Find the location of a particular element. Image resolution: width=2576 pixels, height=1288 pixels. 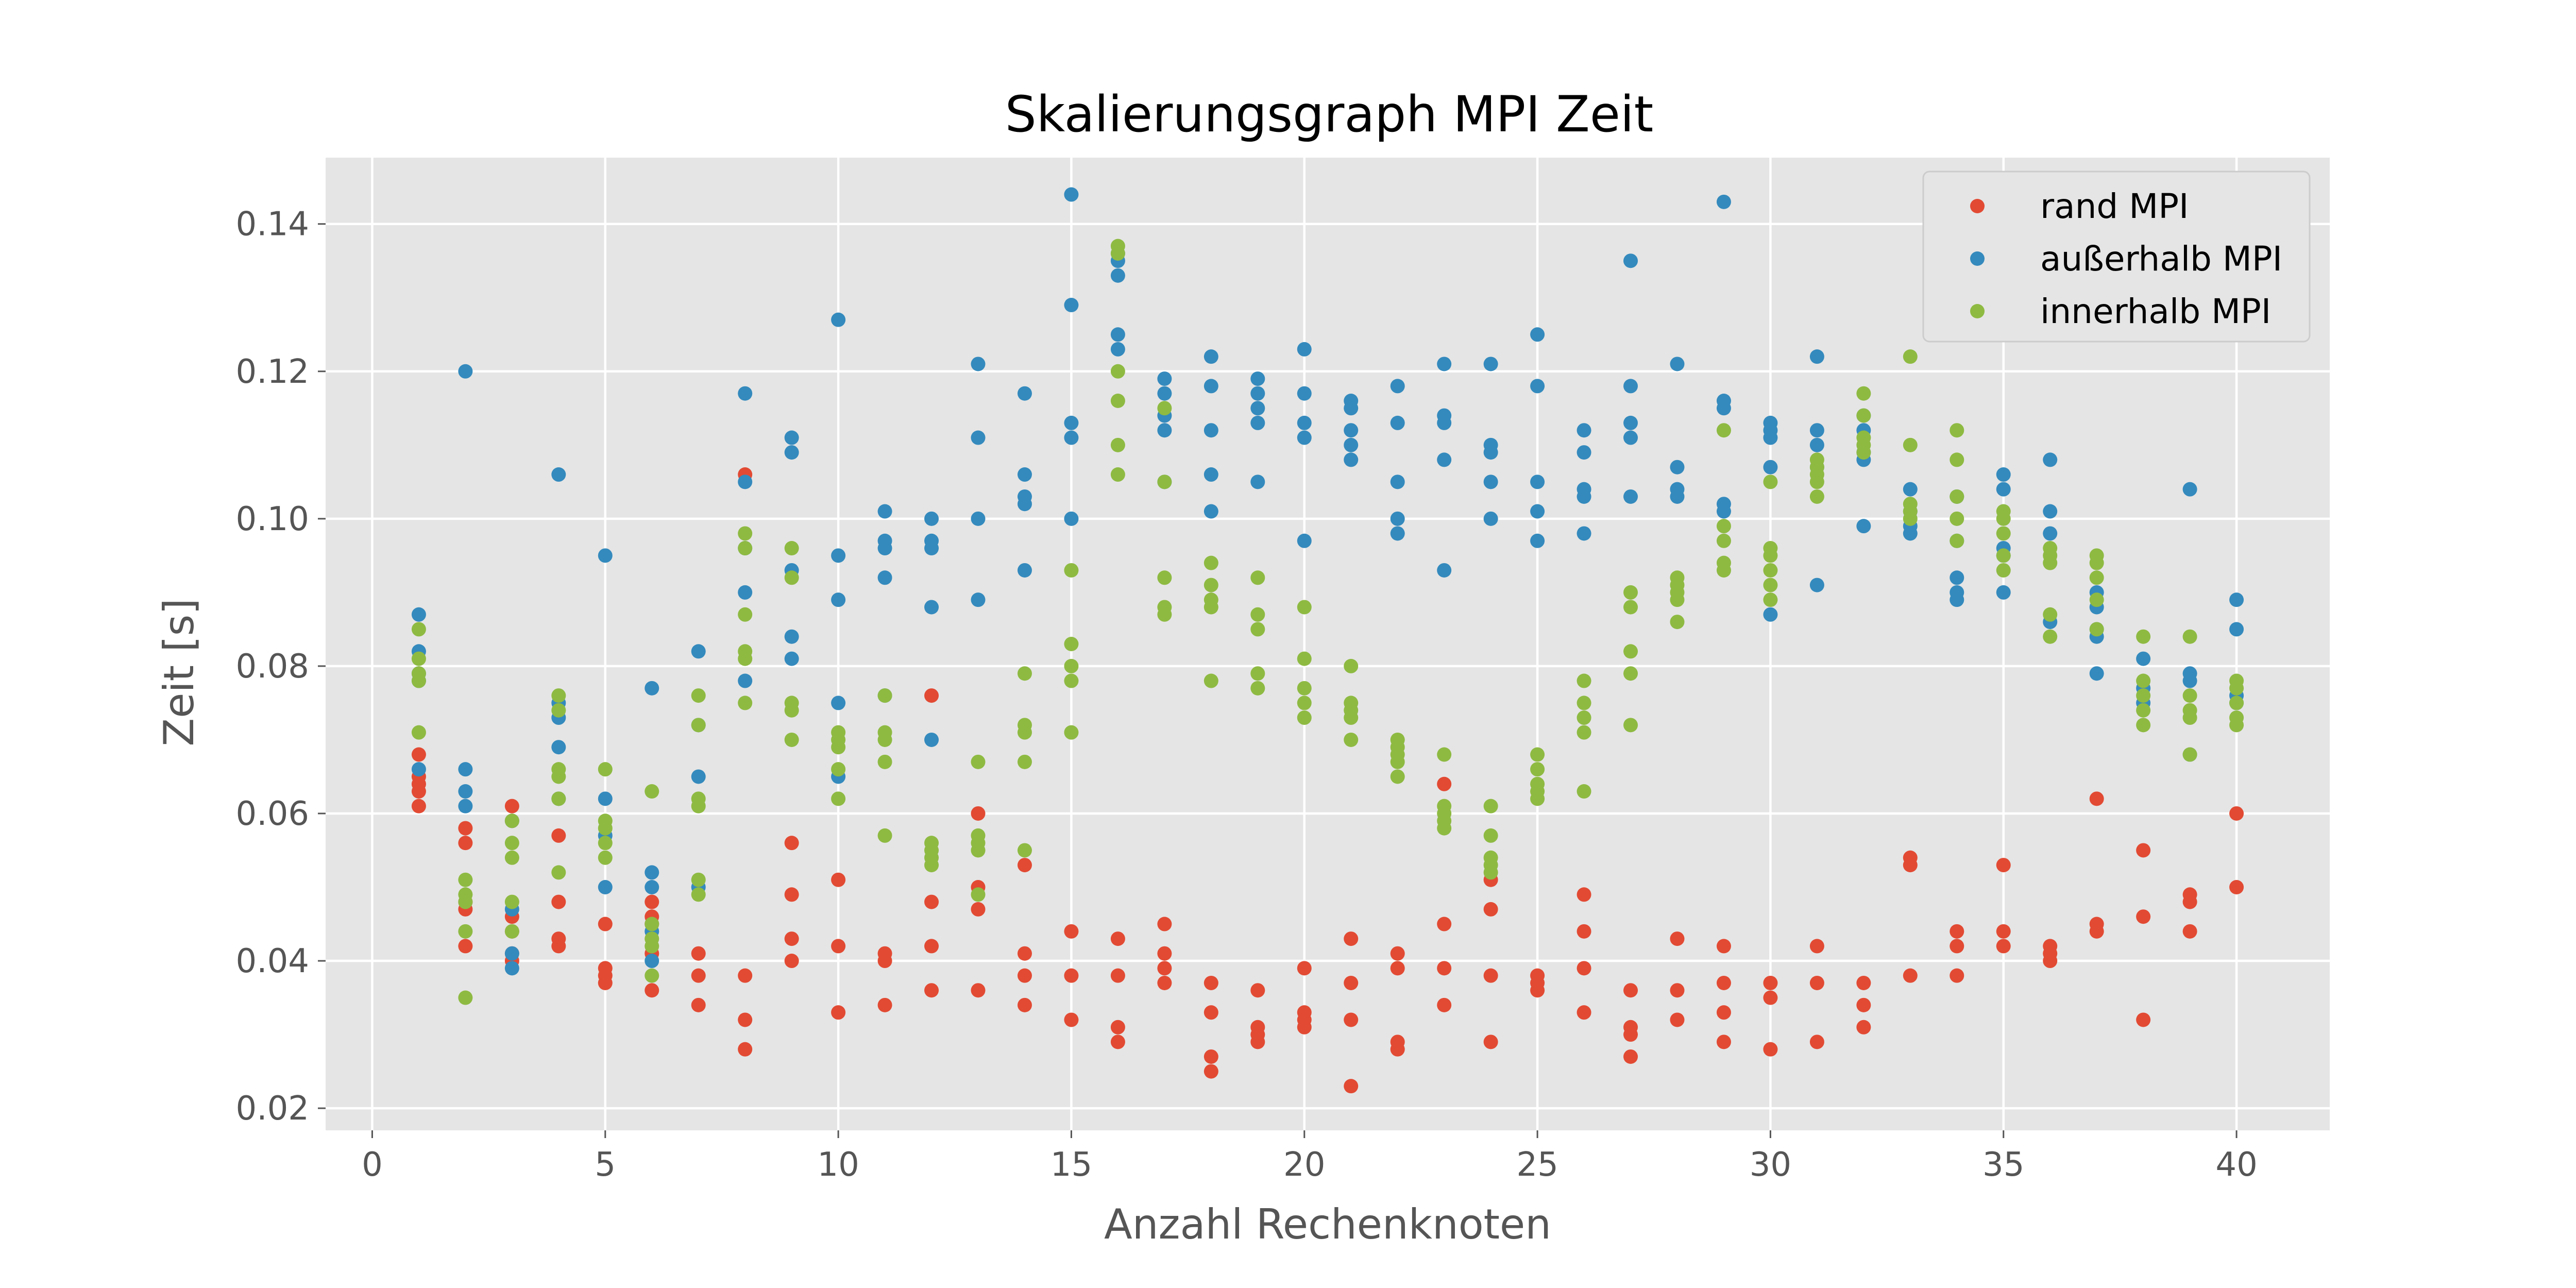

y-tick-label: 0.10 is located at coordinates (273, 519).